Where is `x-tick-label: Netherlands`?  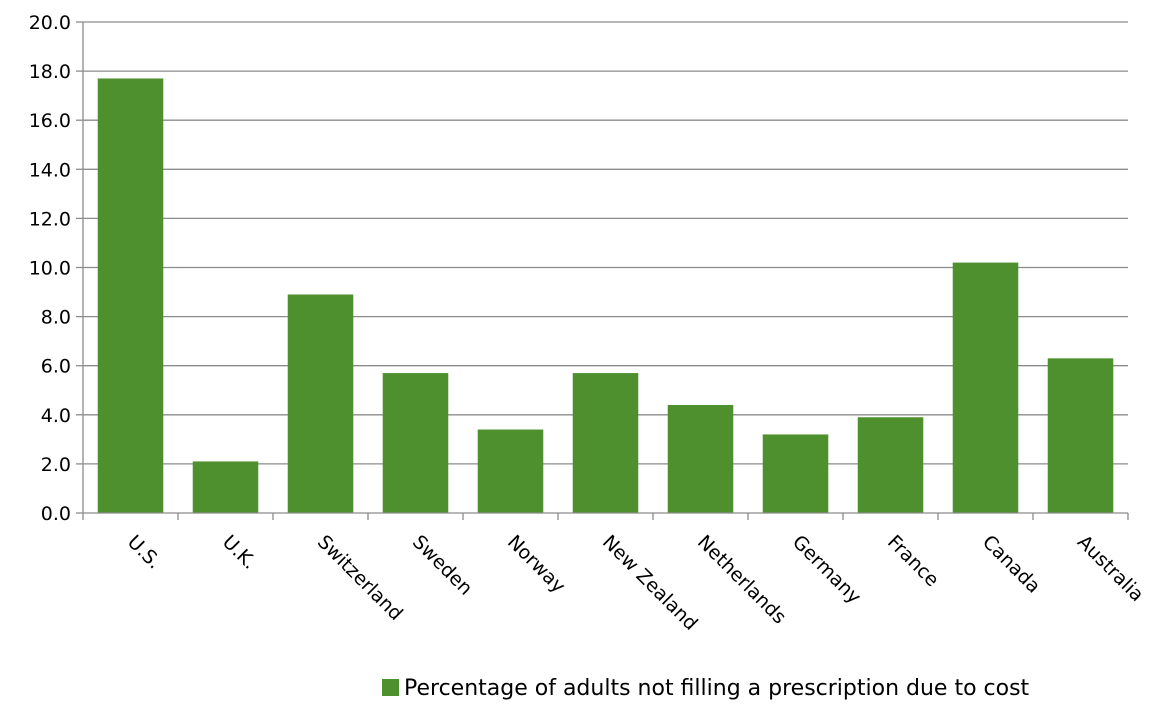 x-tick-label: Netherlands is located at coordinates (741, 579).